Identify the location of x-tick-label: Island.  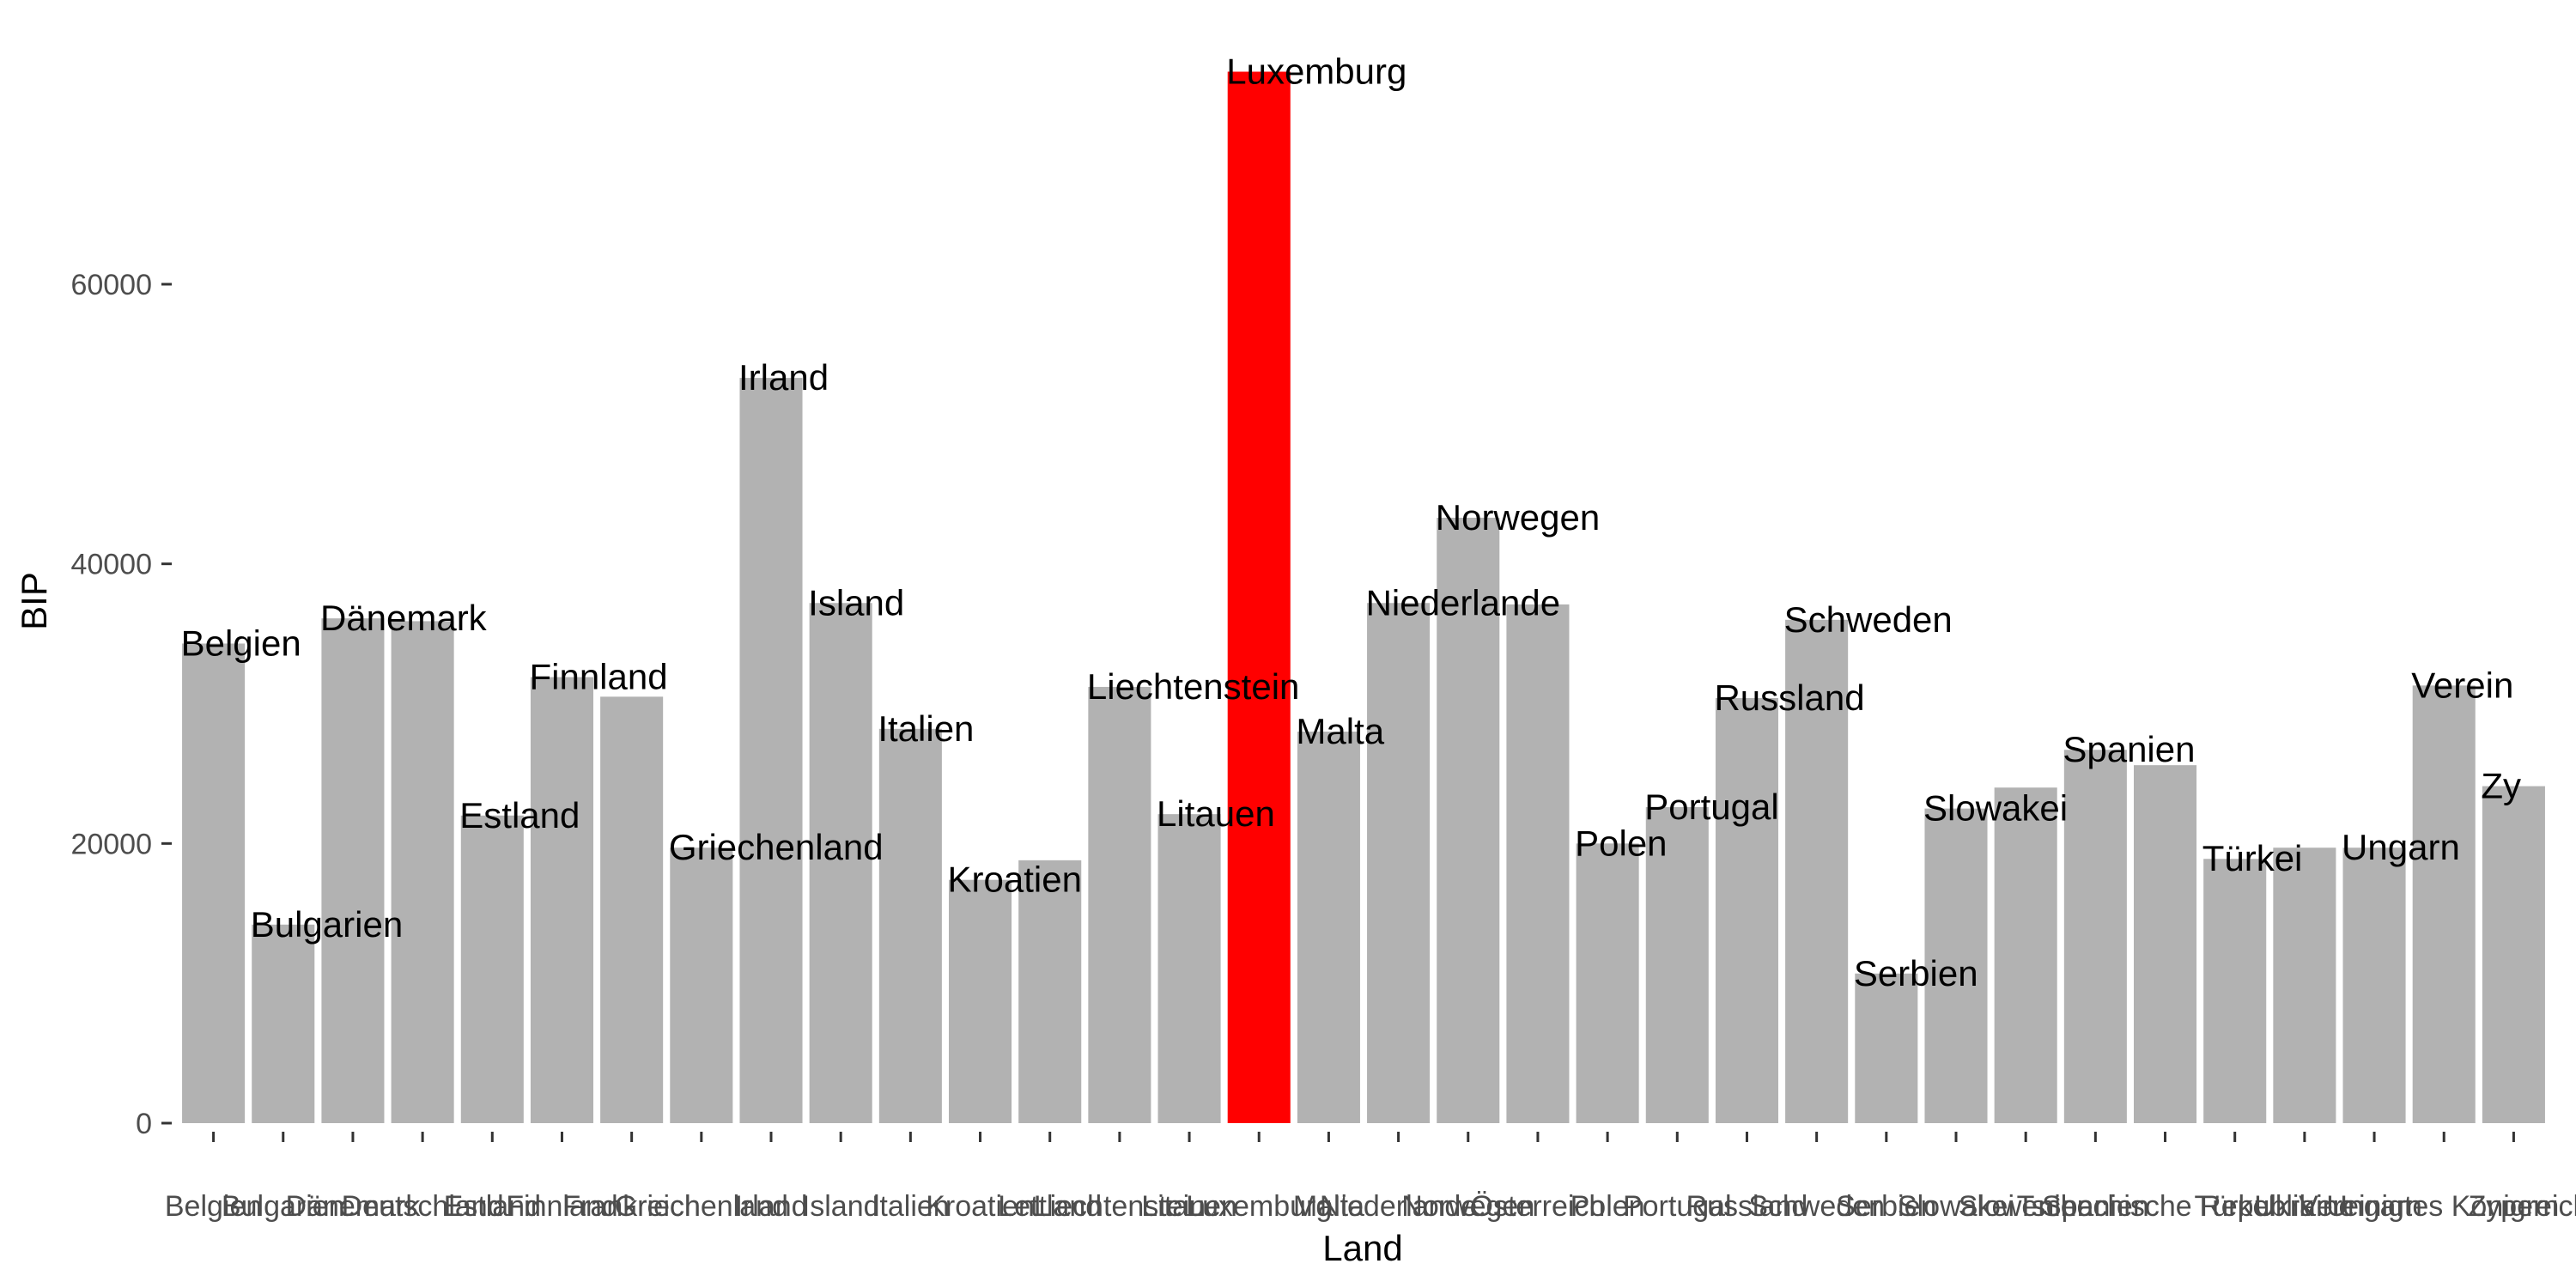
(841, 1206).